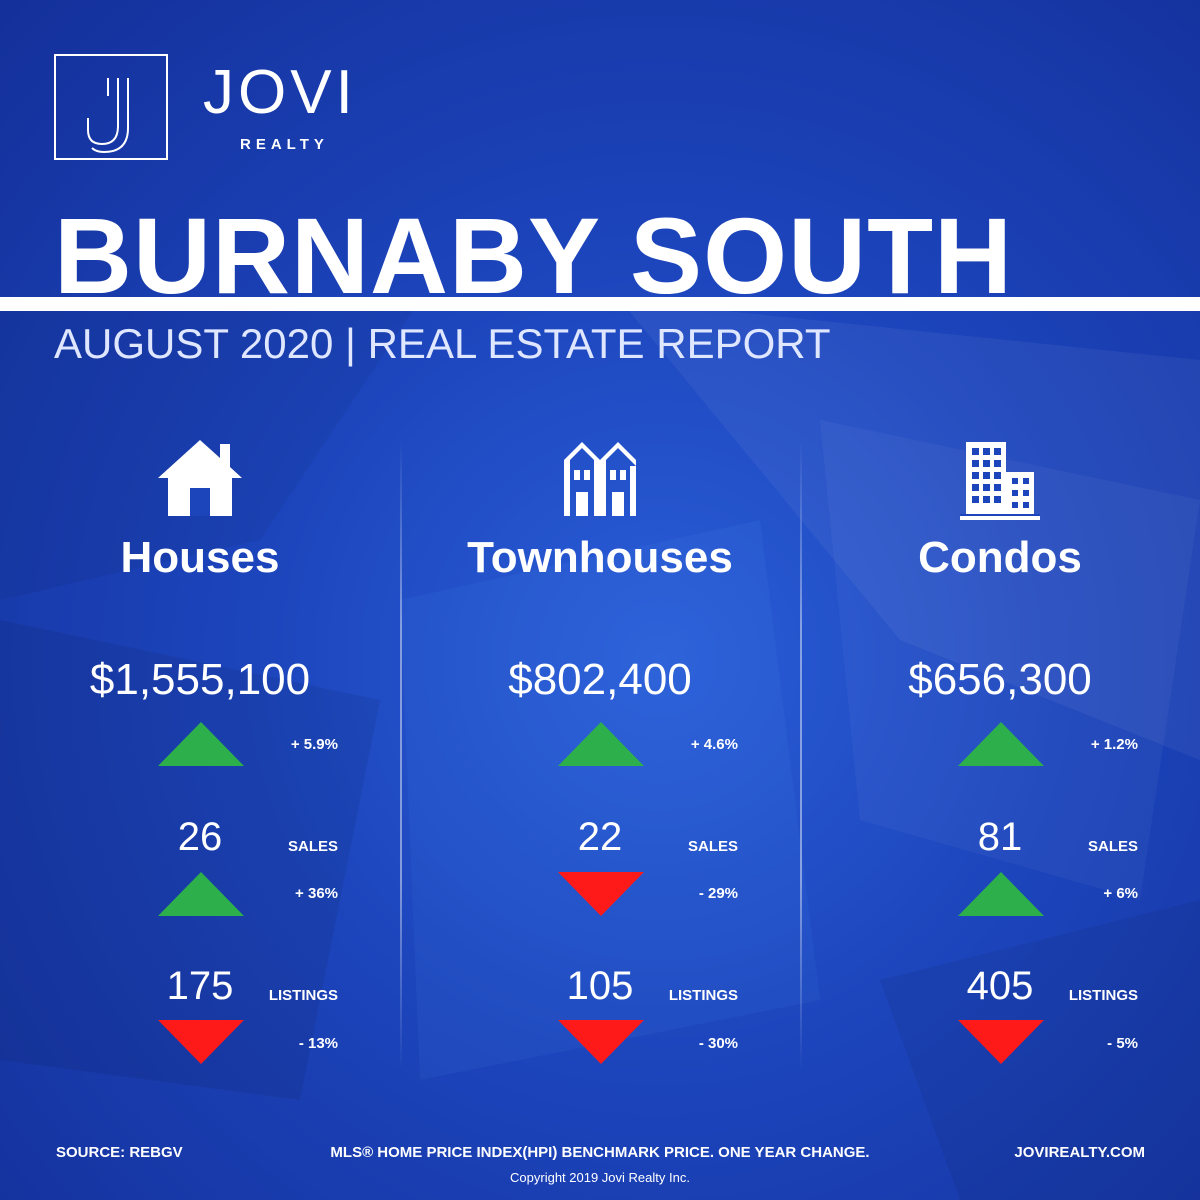 This screenshot has width=1200, height=1200. What do you see at coordinates (600, 837) in the screenshot?
I see `sales-count: 22` at bounding box center [600, 837].